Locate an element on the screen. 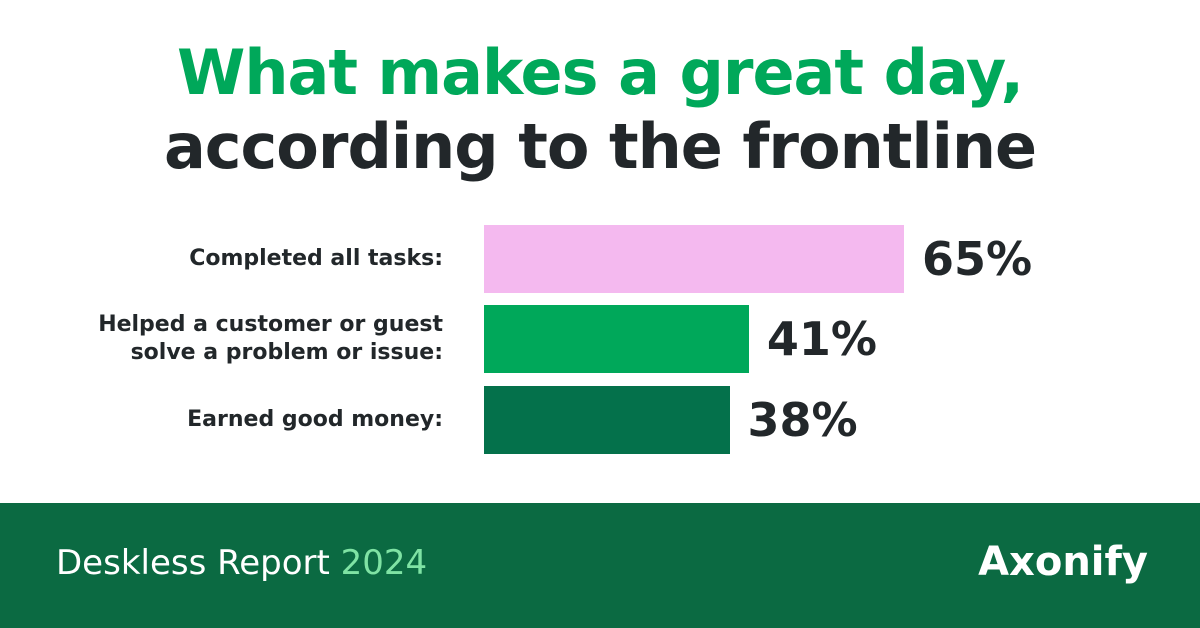  report-label: Deskless Report 2024 is located at coordinates (241, 563).